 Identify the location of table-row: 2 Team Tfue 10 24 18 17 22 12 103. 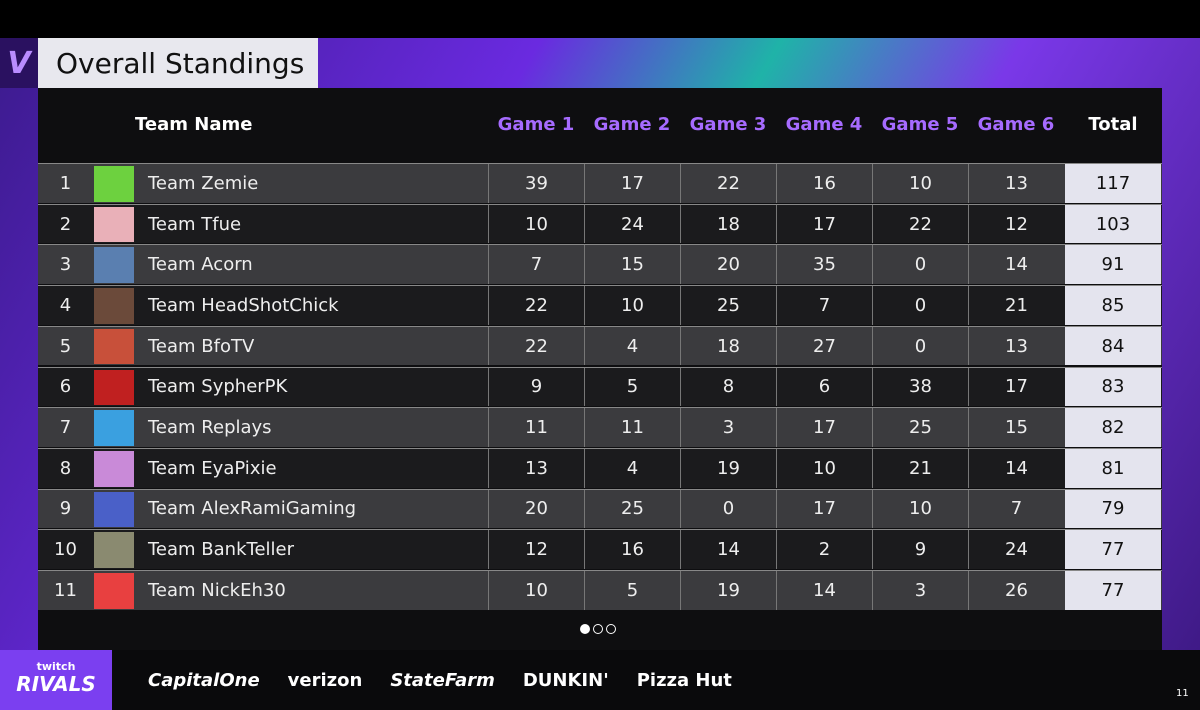
(600, 223).